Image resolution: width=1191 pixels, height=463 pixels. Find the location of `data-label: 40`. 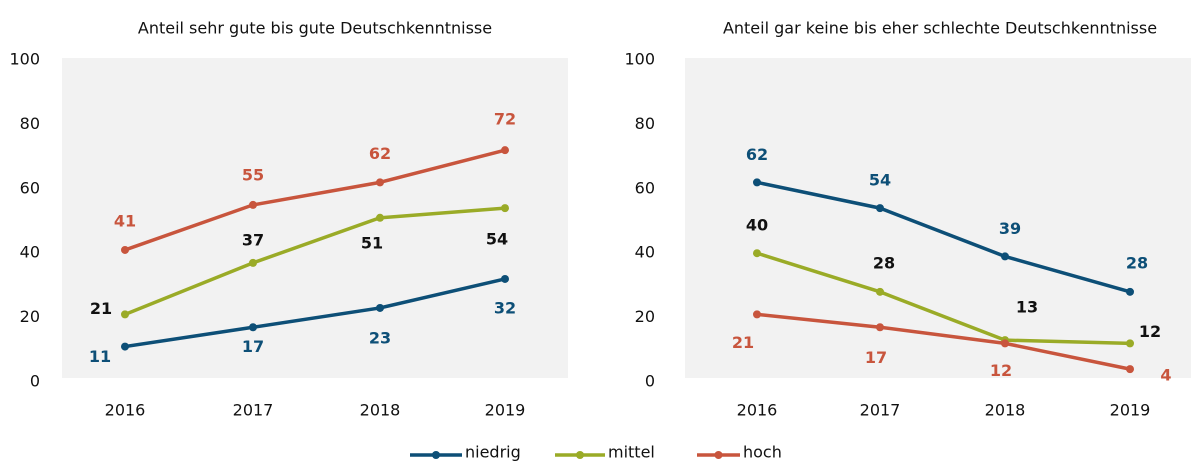

data-label: 40 is located at coordinates (757, 225).